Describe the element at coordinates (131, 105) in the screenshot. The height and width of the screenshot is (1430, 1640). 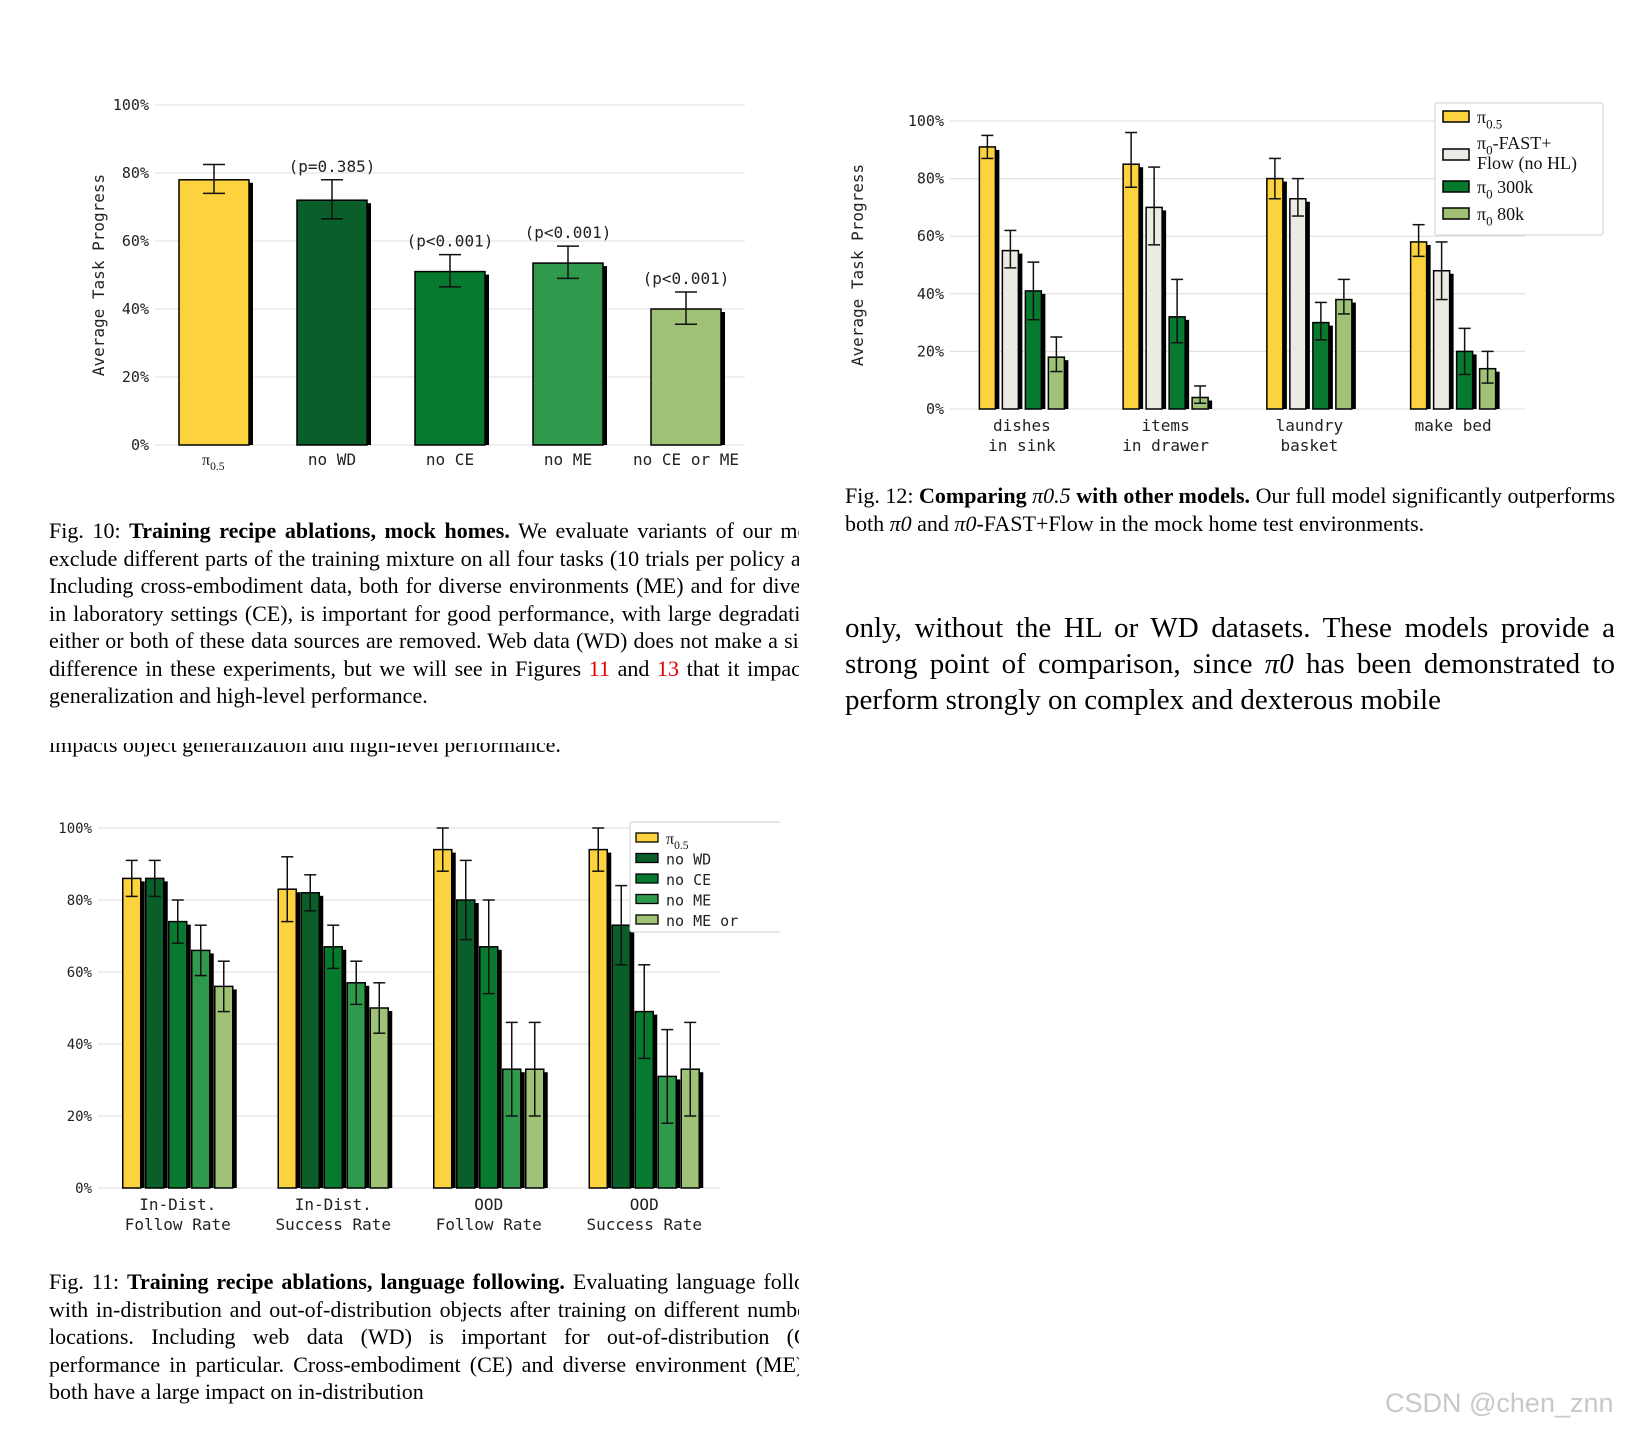
I see `fig10-ytick: 100%` at that location.